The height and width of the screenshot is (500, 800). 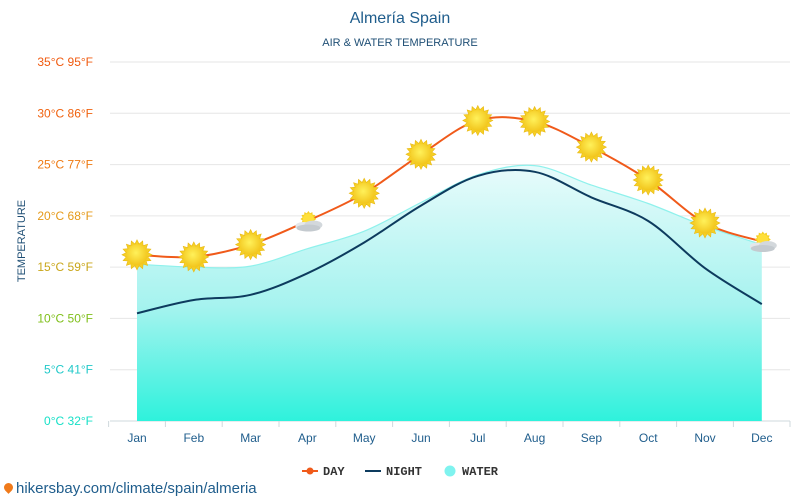 What do you see at coordinates (136, 438) in the screenshot?
I see `x-tick-label: Jan` at bounding box center [136, 438].